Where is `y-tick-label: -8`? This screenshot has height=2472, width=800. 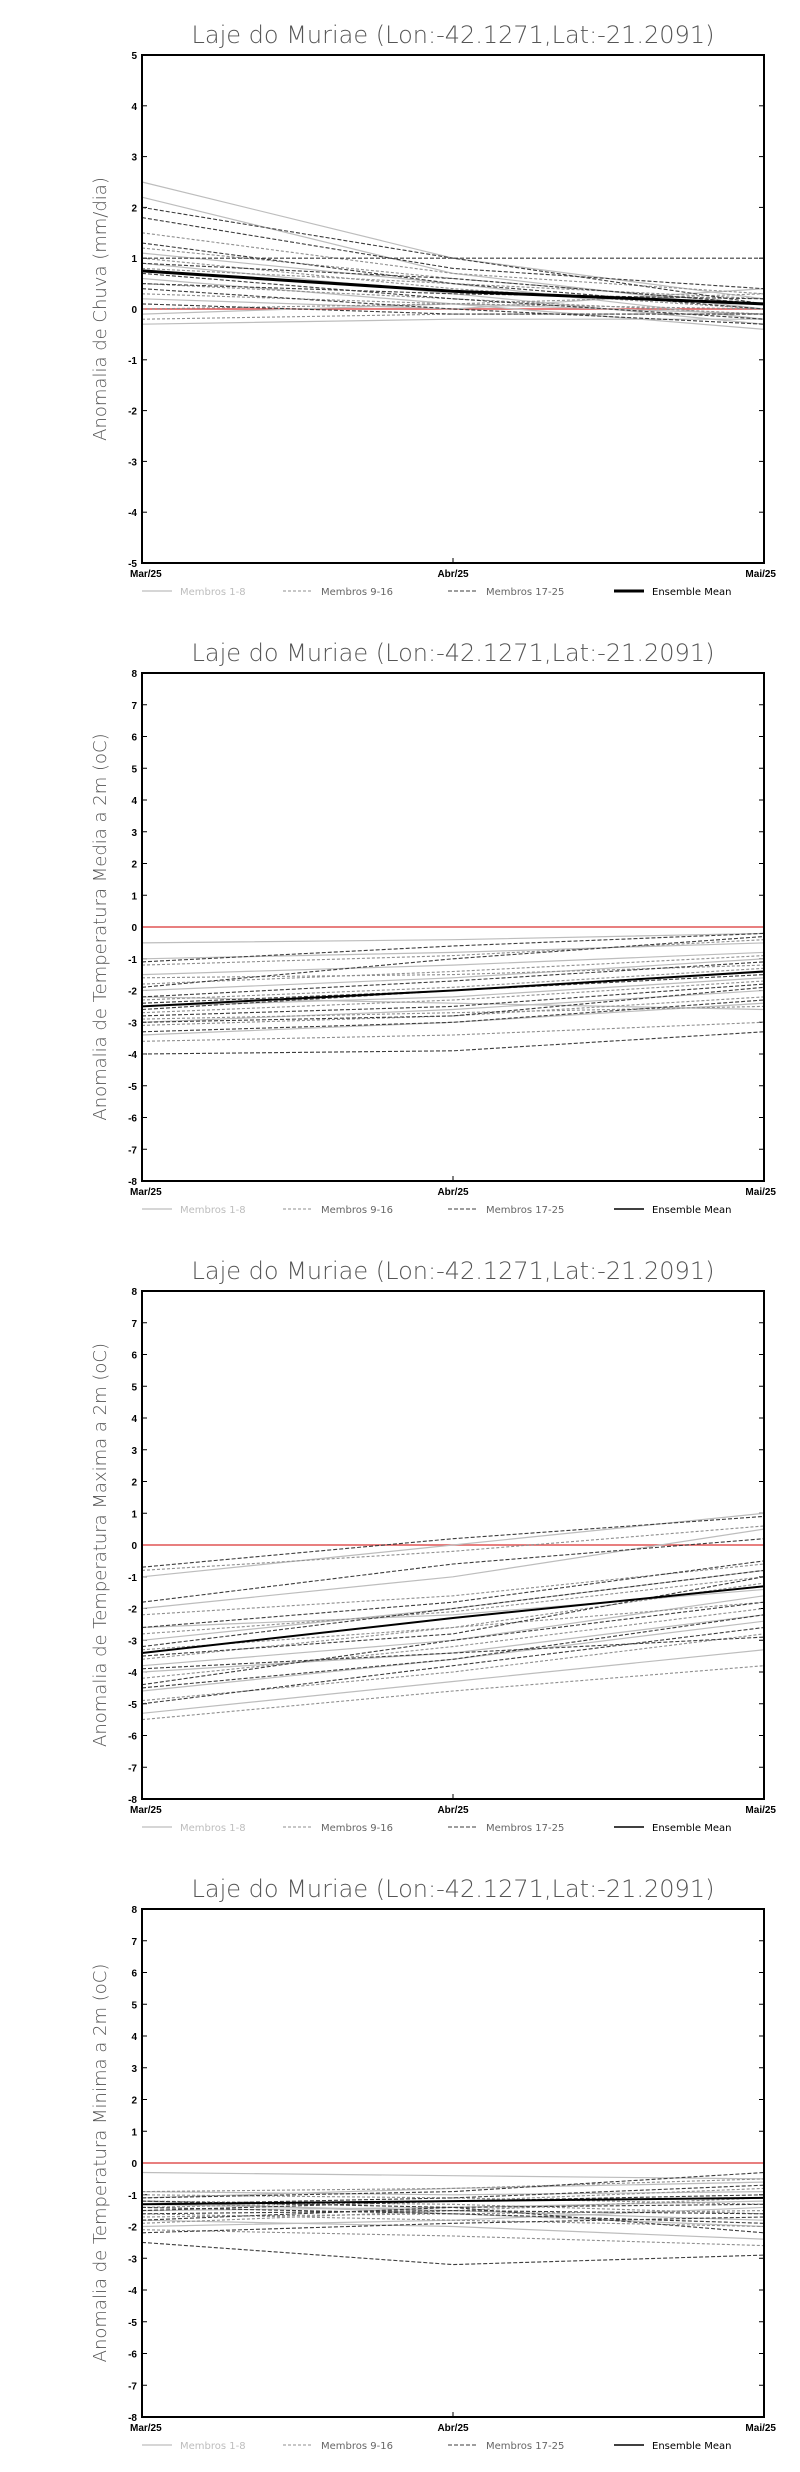 y-tick-label: -8 is located at coordinates (132, 1800).